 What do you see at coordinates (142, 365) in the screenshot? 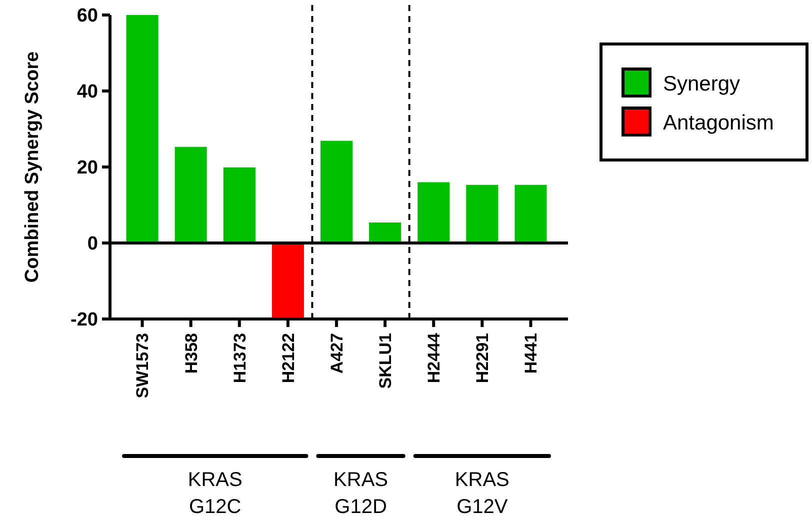
I see `x-tick-label: SW1573` at bounding box center [142, 365].